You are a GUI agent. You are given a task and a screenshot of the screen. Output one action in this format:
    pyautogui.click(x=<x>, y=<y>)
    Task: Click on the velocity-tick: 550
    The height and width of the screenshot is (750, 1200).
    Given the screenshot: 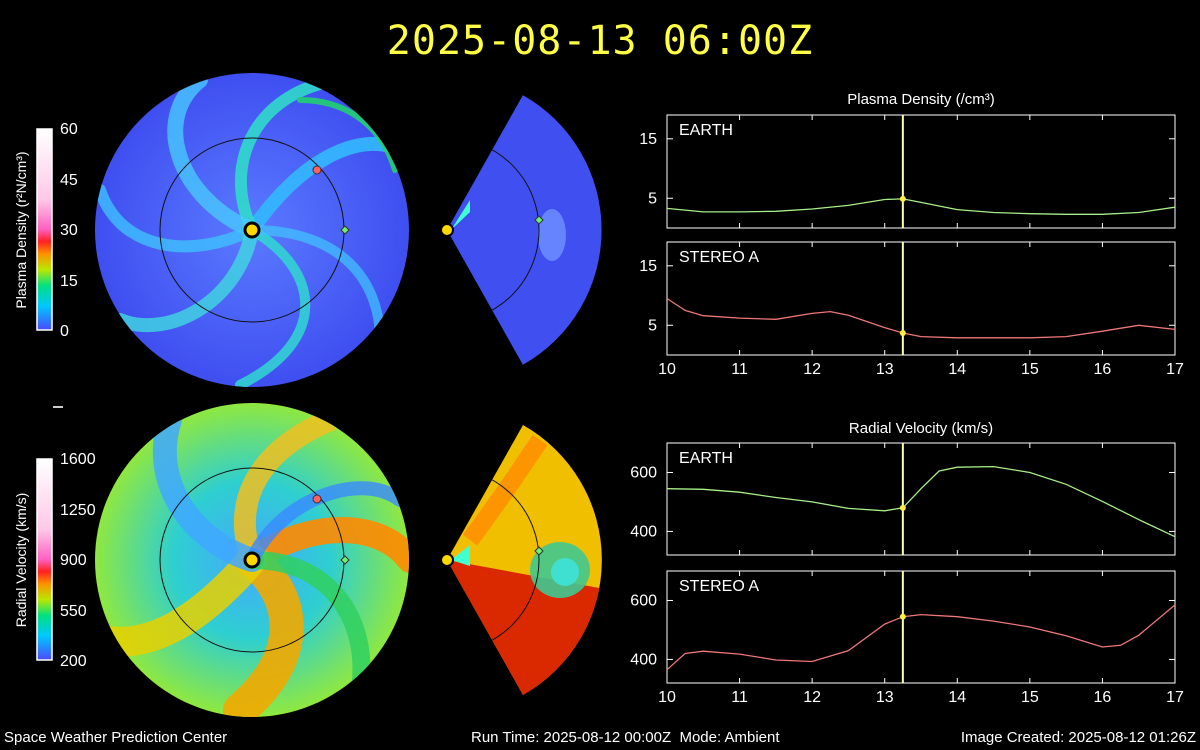 What is the action you would take?
    pyautogui.click(x=73, y=611)
    